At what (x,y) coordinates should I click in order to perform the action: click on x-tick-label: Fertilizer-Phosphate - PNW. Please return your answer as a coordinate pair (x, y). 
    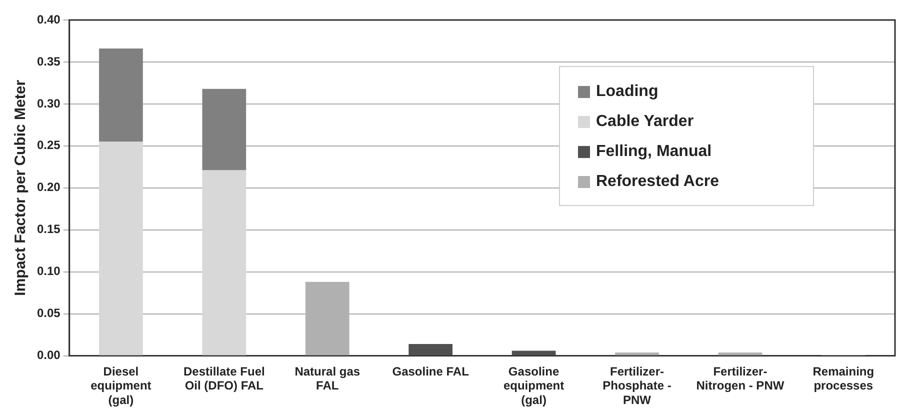
    Looking at the image, I should click on (637, 386).